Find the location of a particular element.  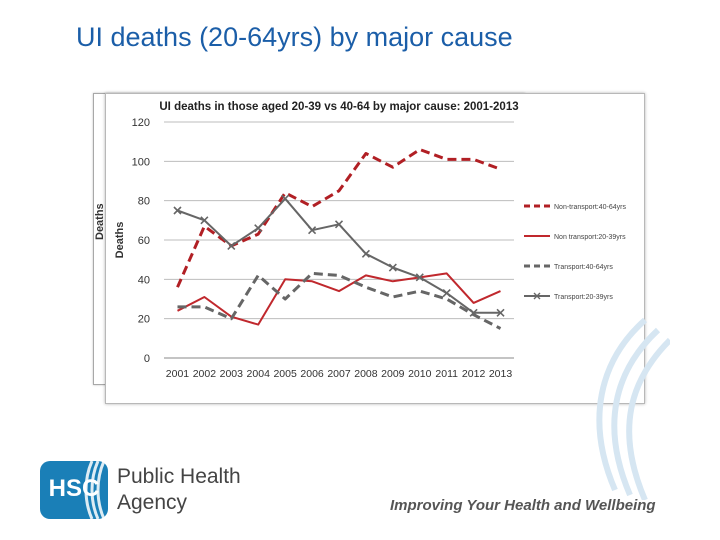

x-tick-label: 2002 is located at coordinates (205, 374).